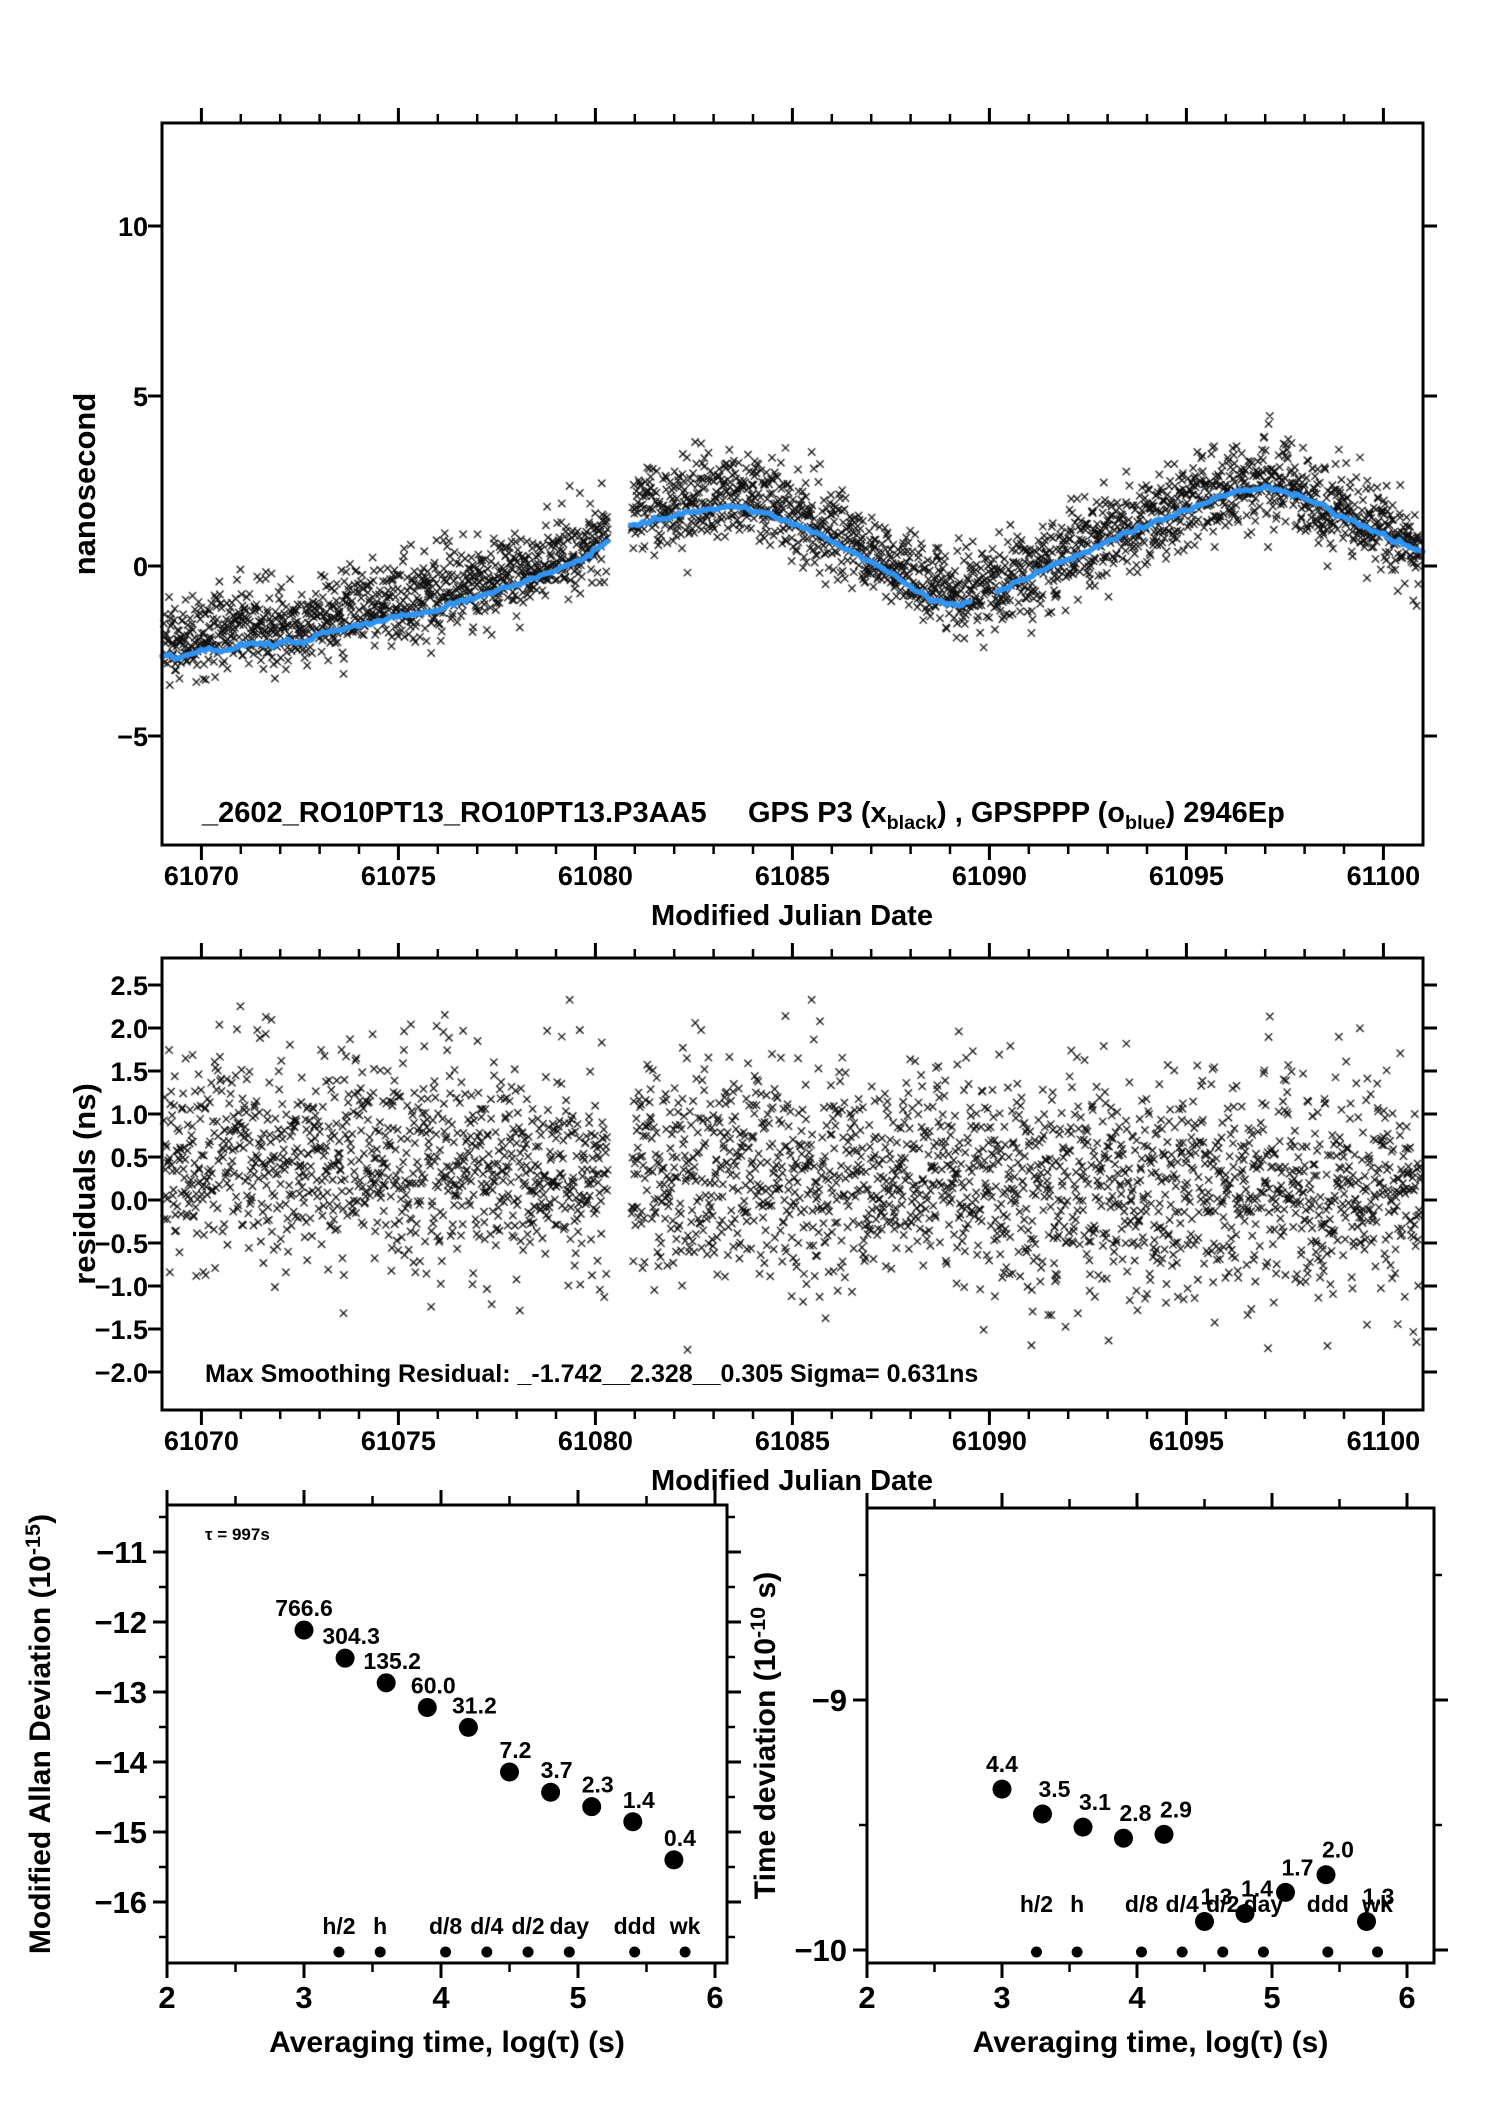  What do you see at coordinates (166, 1997) in the screenshot?
I see `p3-xtick-label: 2` at bounding box center [166, 1997].